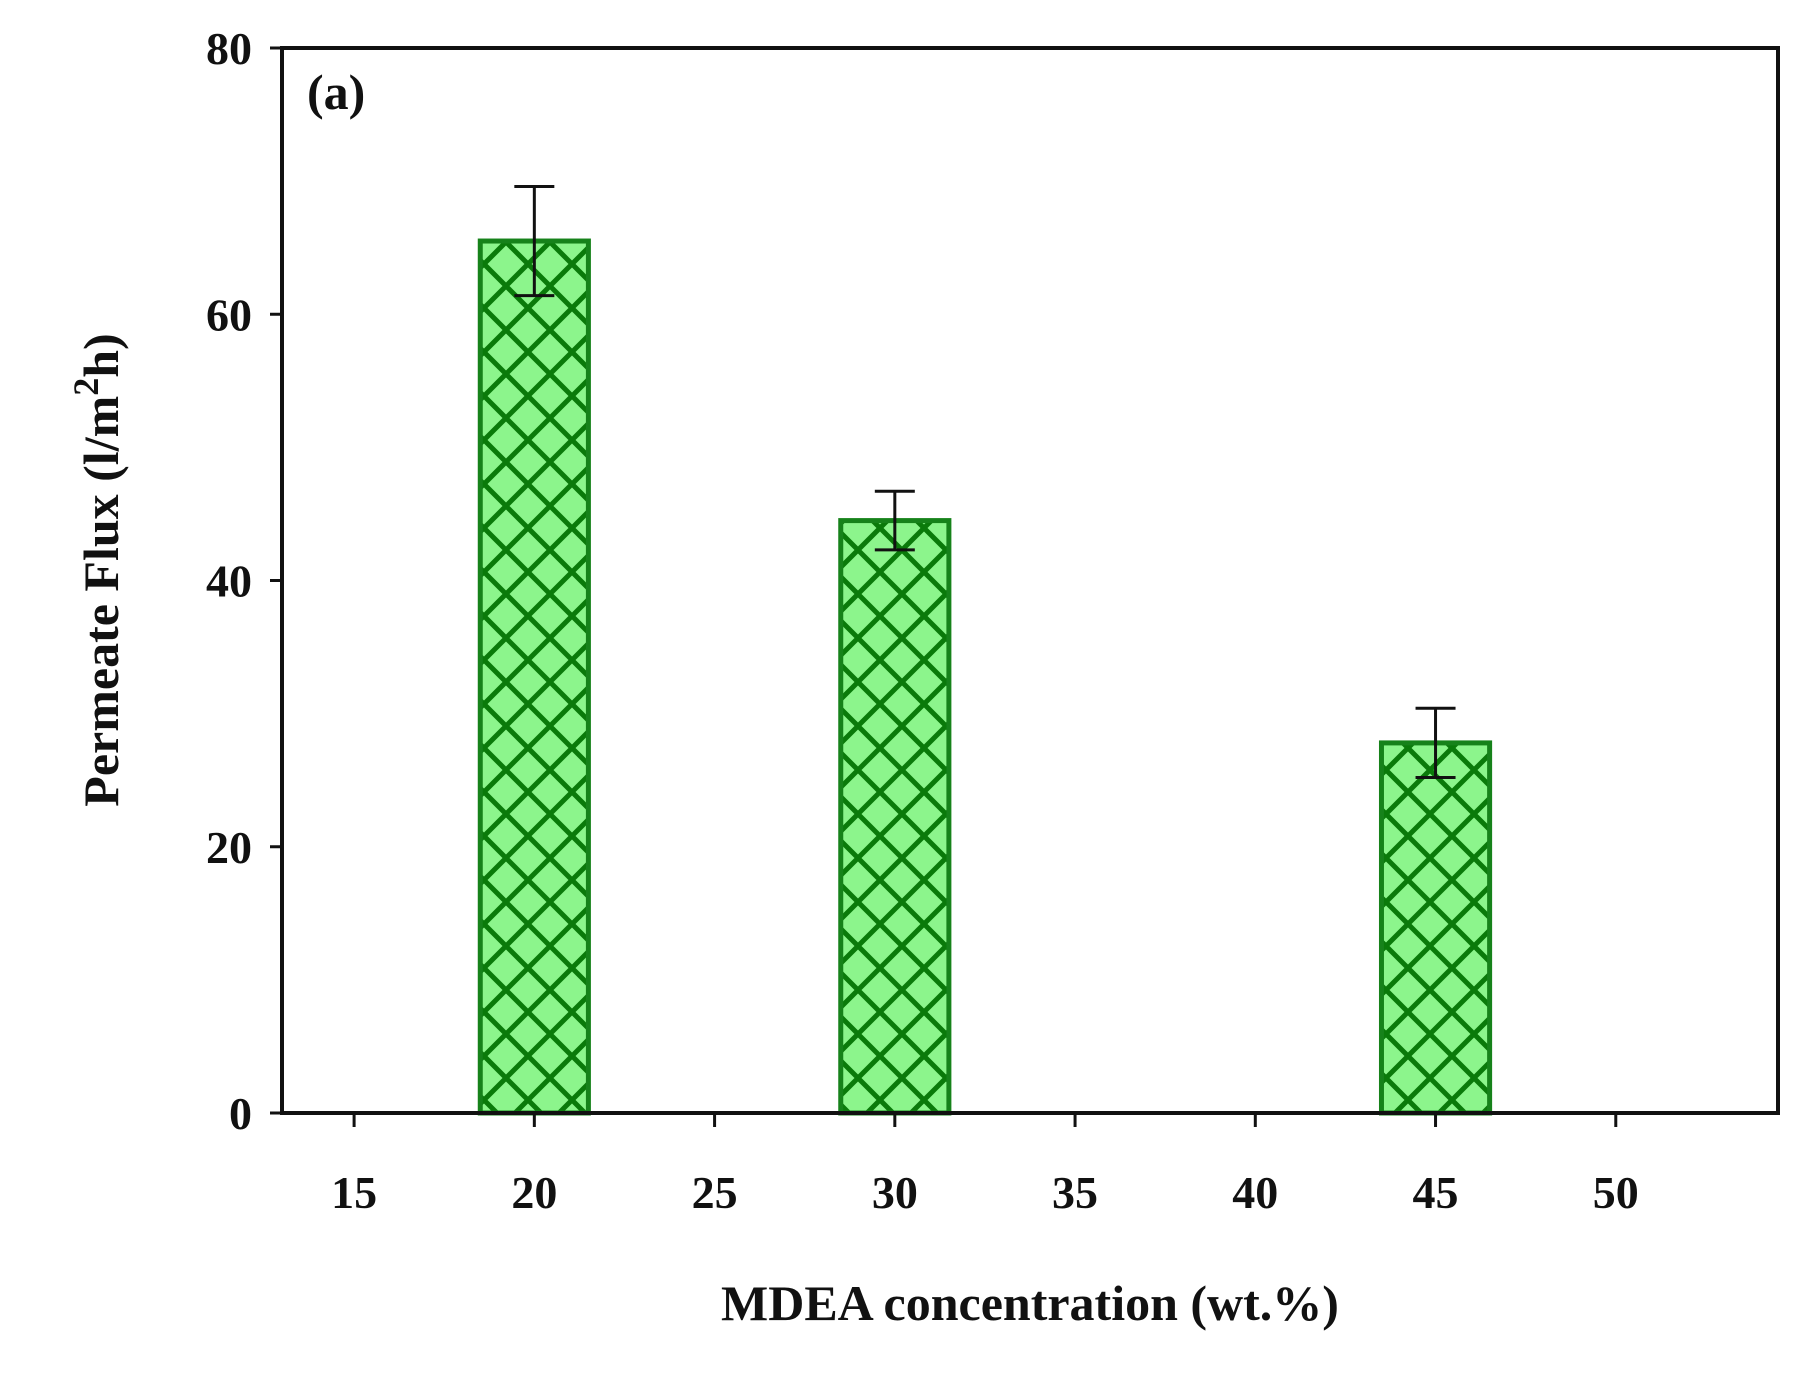  I want to click on y-tick-labels: 0 20 40 60 80, so click(229, 581).